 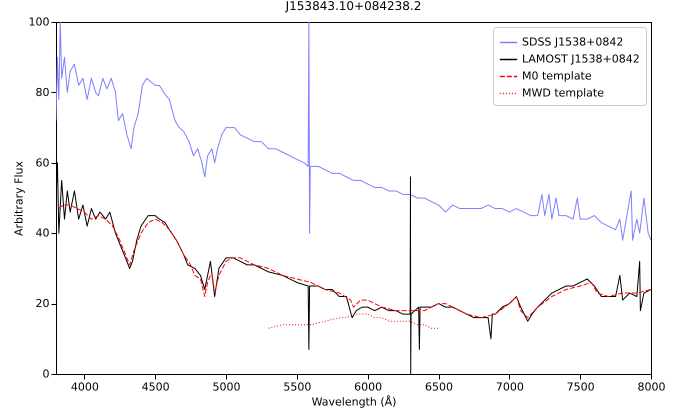 What do you see at coordinates (84, 387) in the screenshot?
I see `x-tick-label: 4000` at bounding box center [84, 387].